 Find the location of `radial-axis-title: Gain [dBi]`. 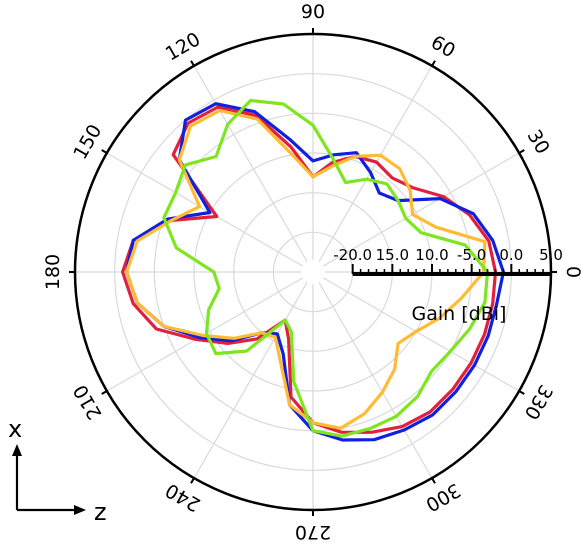

radial-axis-title: Gain [dBi] is located at coordinates (459, 314).